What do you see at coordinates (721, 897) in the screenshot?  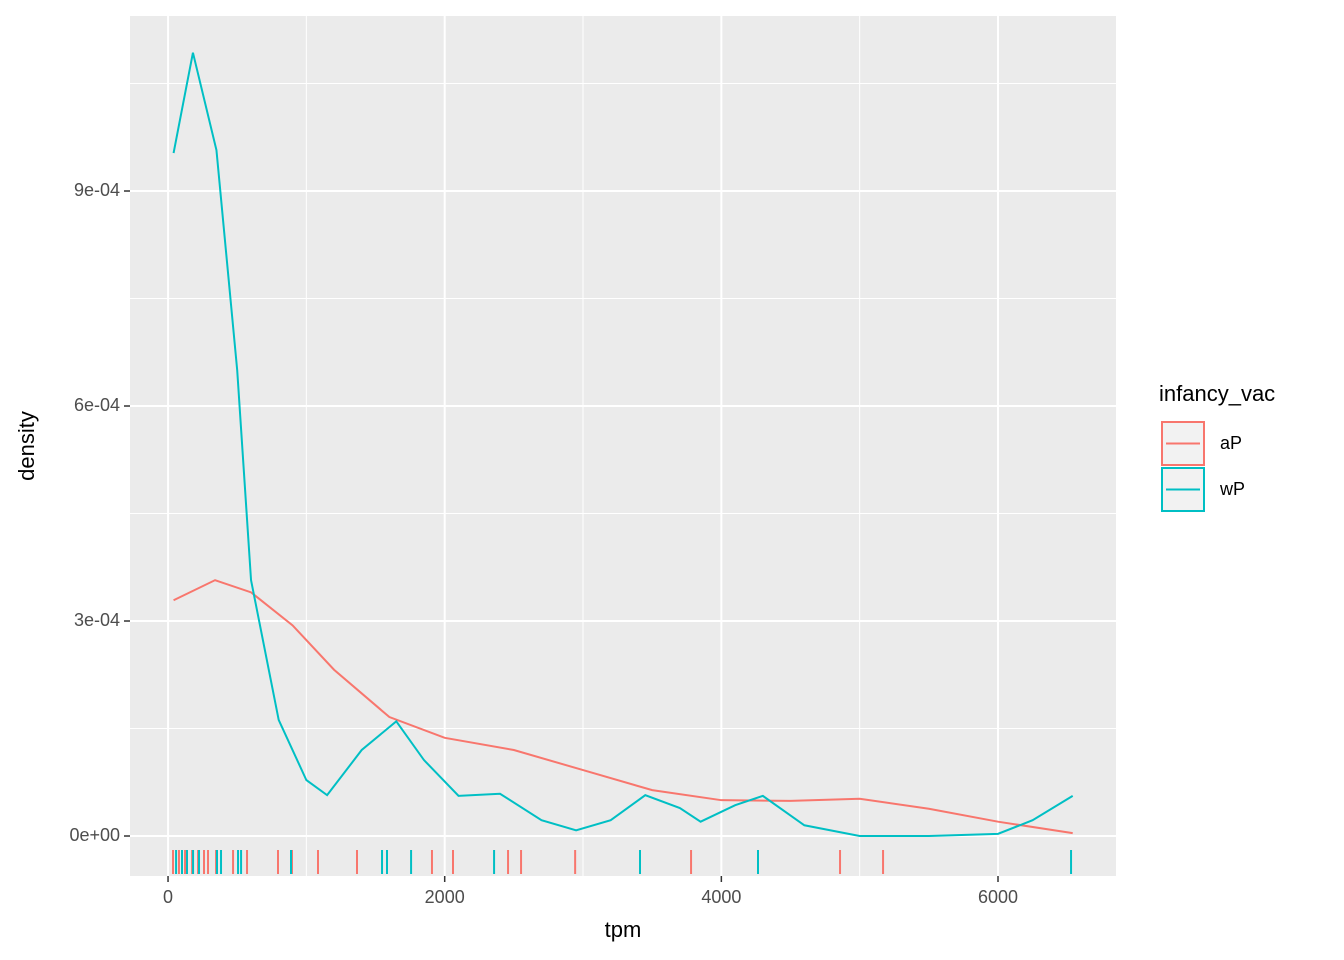 I see `x-tick-label: 4000` at bounding box center [721, 897].